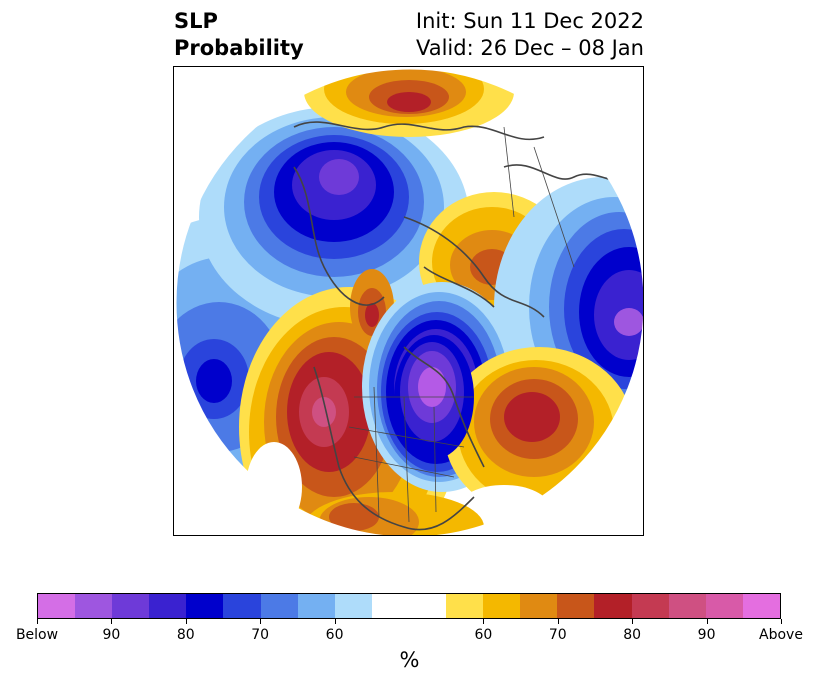 The image size is (819, 686). Describe the element at coordinates (529, 48) in the screenshot. I see `title-valid-range: Valid: 26 Dec – 08 Jan` at that location.